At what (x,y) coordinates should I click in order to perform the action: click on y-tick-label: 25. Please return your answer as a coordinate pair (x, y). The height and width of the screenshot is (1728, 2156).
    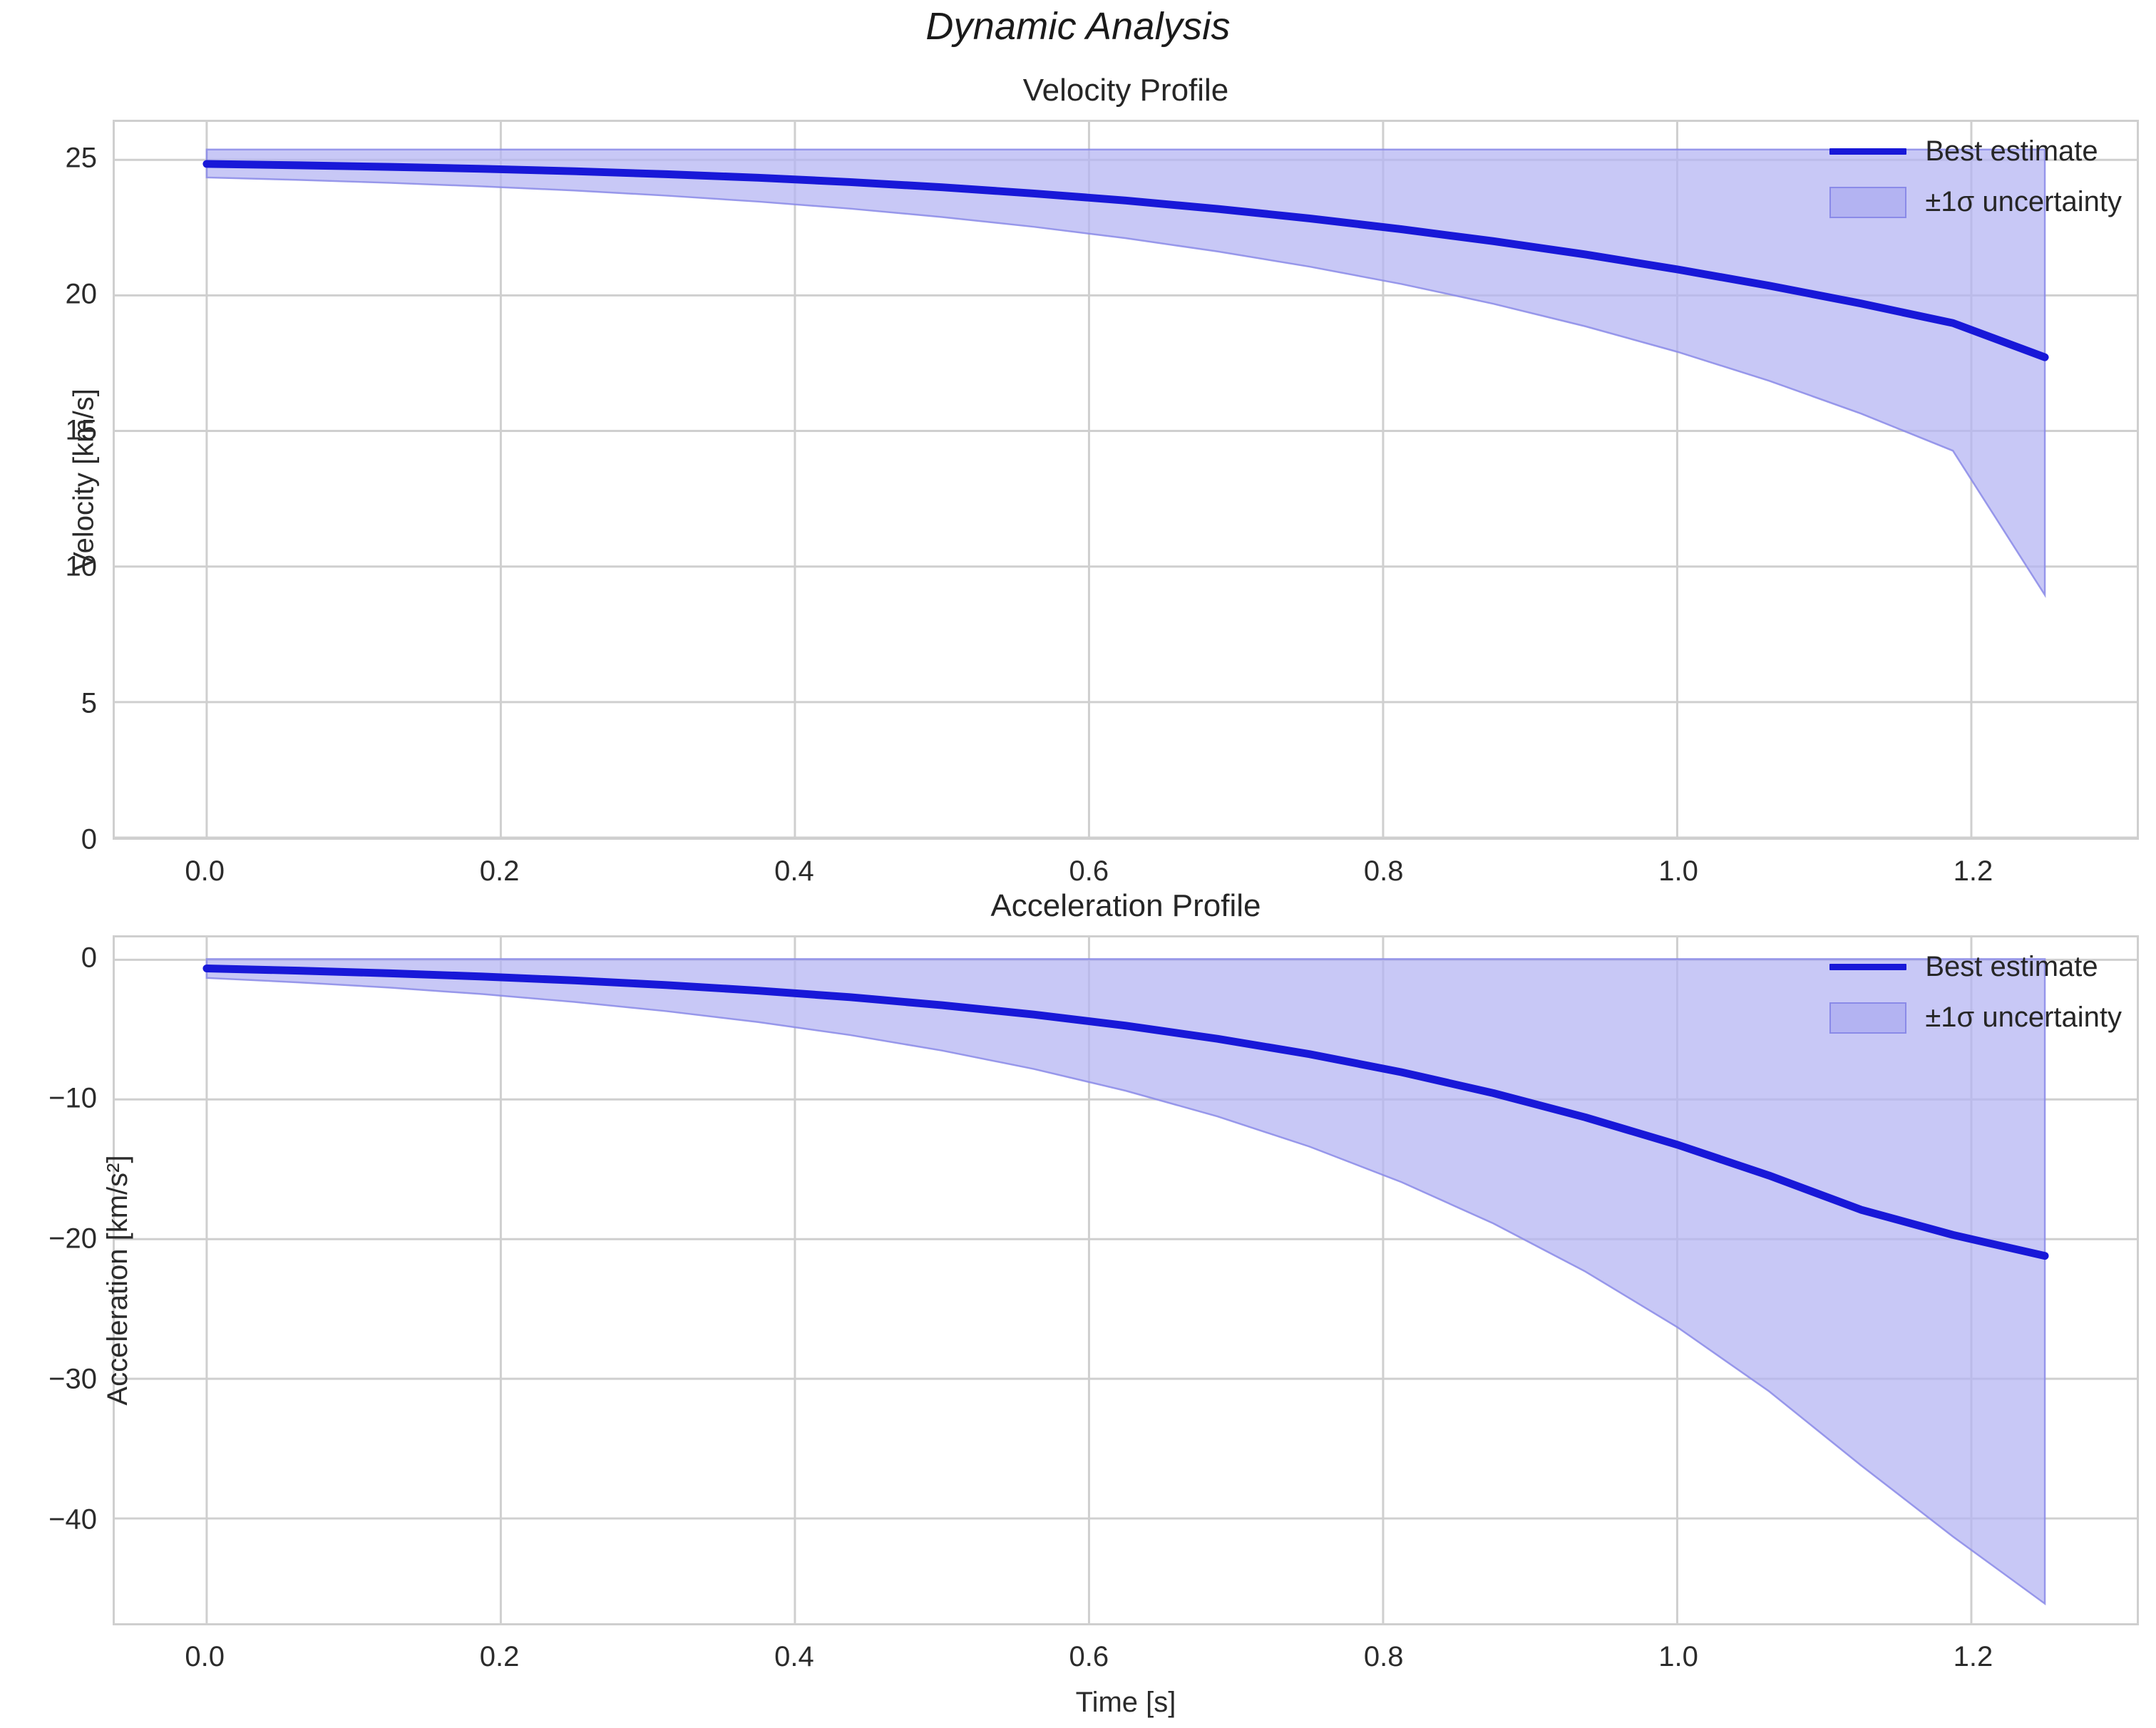
    Looking at the image, I should click on (81, 158).